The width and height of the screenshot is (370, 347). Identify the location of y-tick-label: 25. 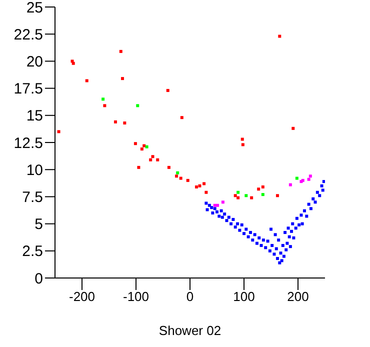
(34, 8).